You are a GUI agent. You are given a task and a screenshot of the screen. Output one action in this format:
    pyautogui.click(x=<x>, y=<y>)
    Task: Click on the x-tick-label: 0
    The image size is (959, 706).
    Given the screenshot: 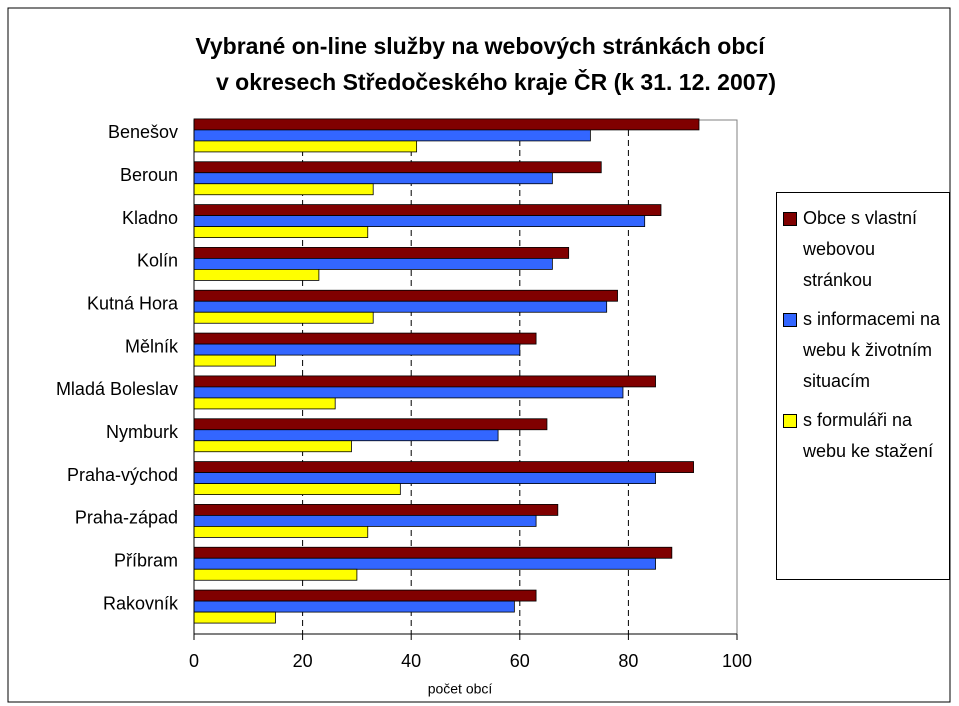 What is the action you would take?
    pyautogui.click(x=194, y=661)
    